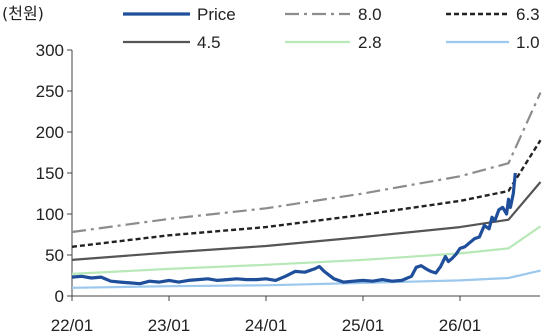  Describe the element at coordinates (295, 315) in the screenshot. I see `x-axis: 22/01 23/01 24/01 25/01 26/01` at that location.